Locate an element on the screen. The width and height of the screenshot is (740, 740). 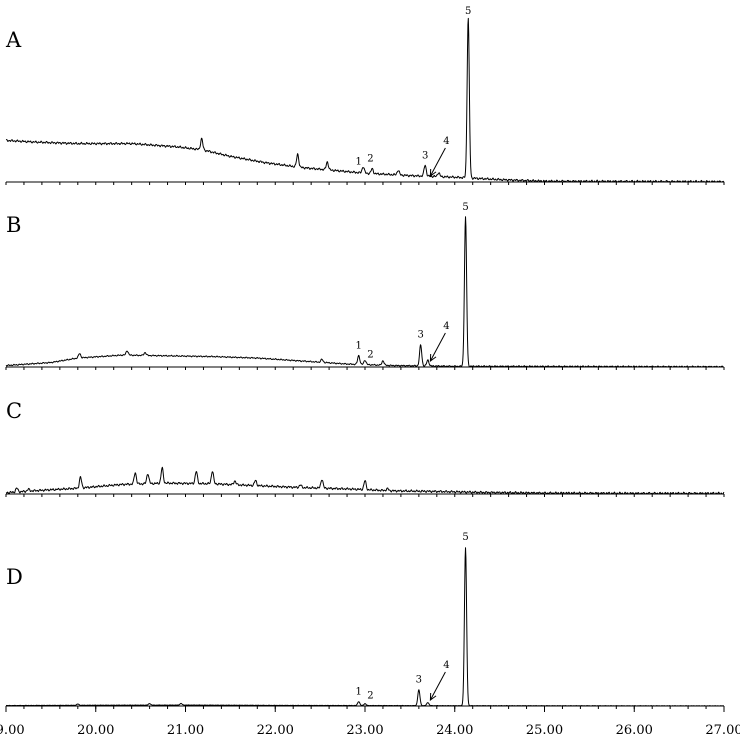
x-tick-label: 26.00 is located at coordinates (634, 730).